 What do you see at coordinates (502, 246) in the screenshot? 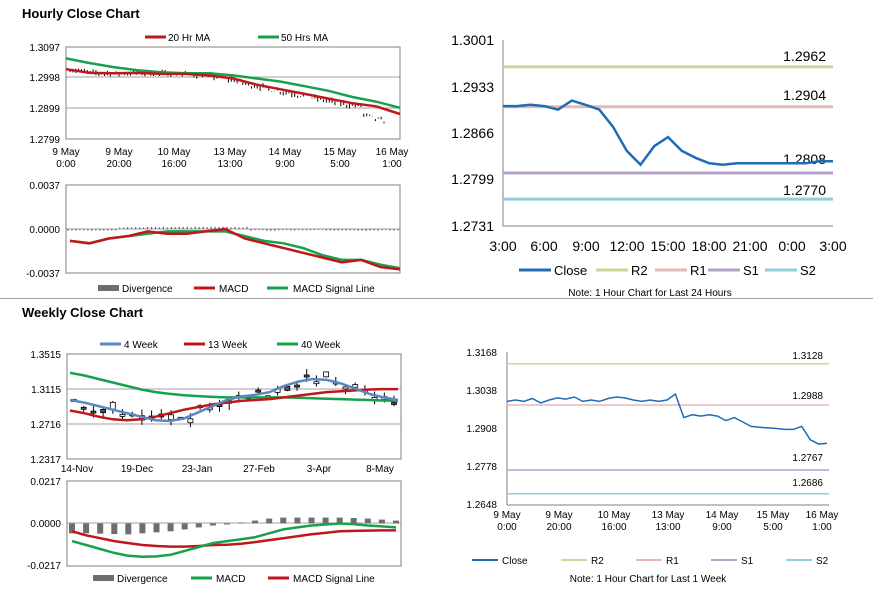
I see `c3-xtick-0: 3:00` at bounding box center [502, 246].